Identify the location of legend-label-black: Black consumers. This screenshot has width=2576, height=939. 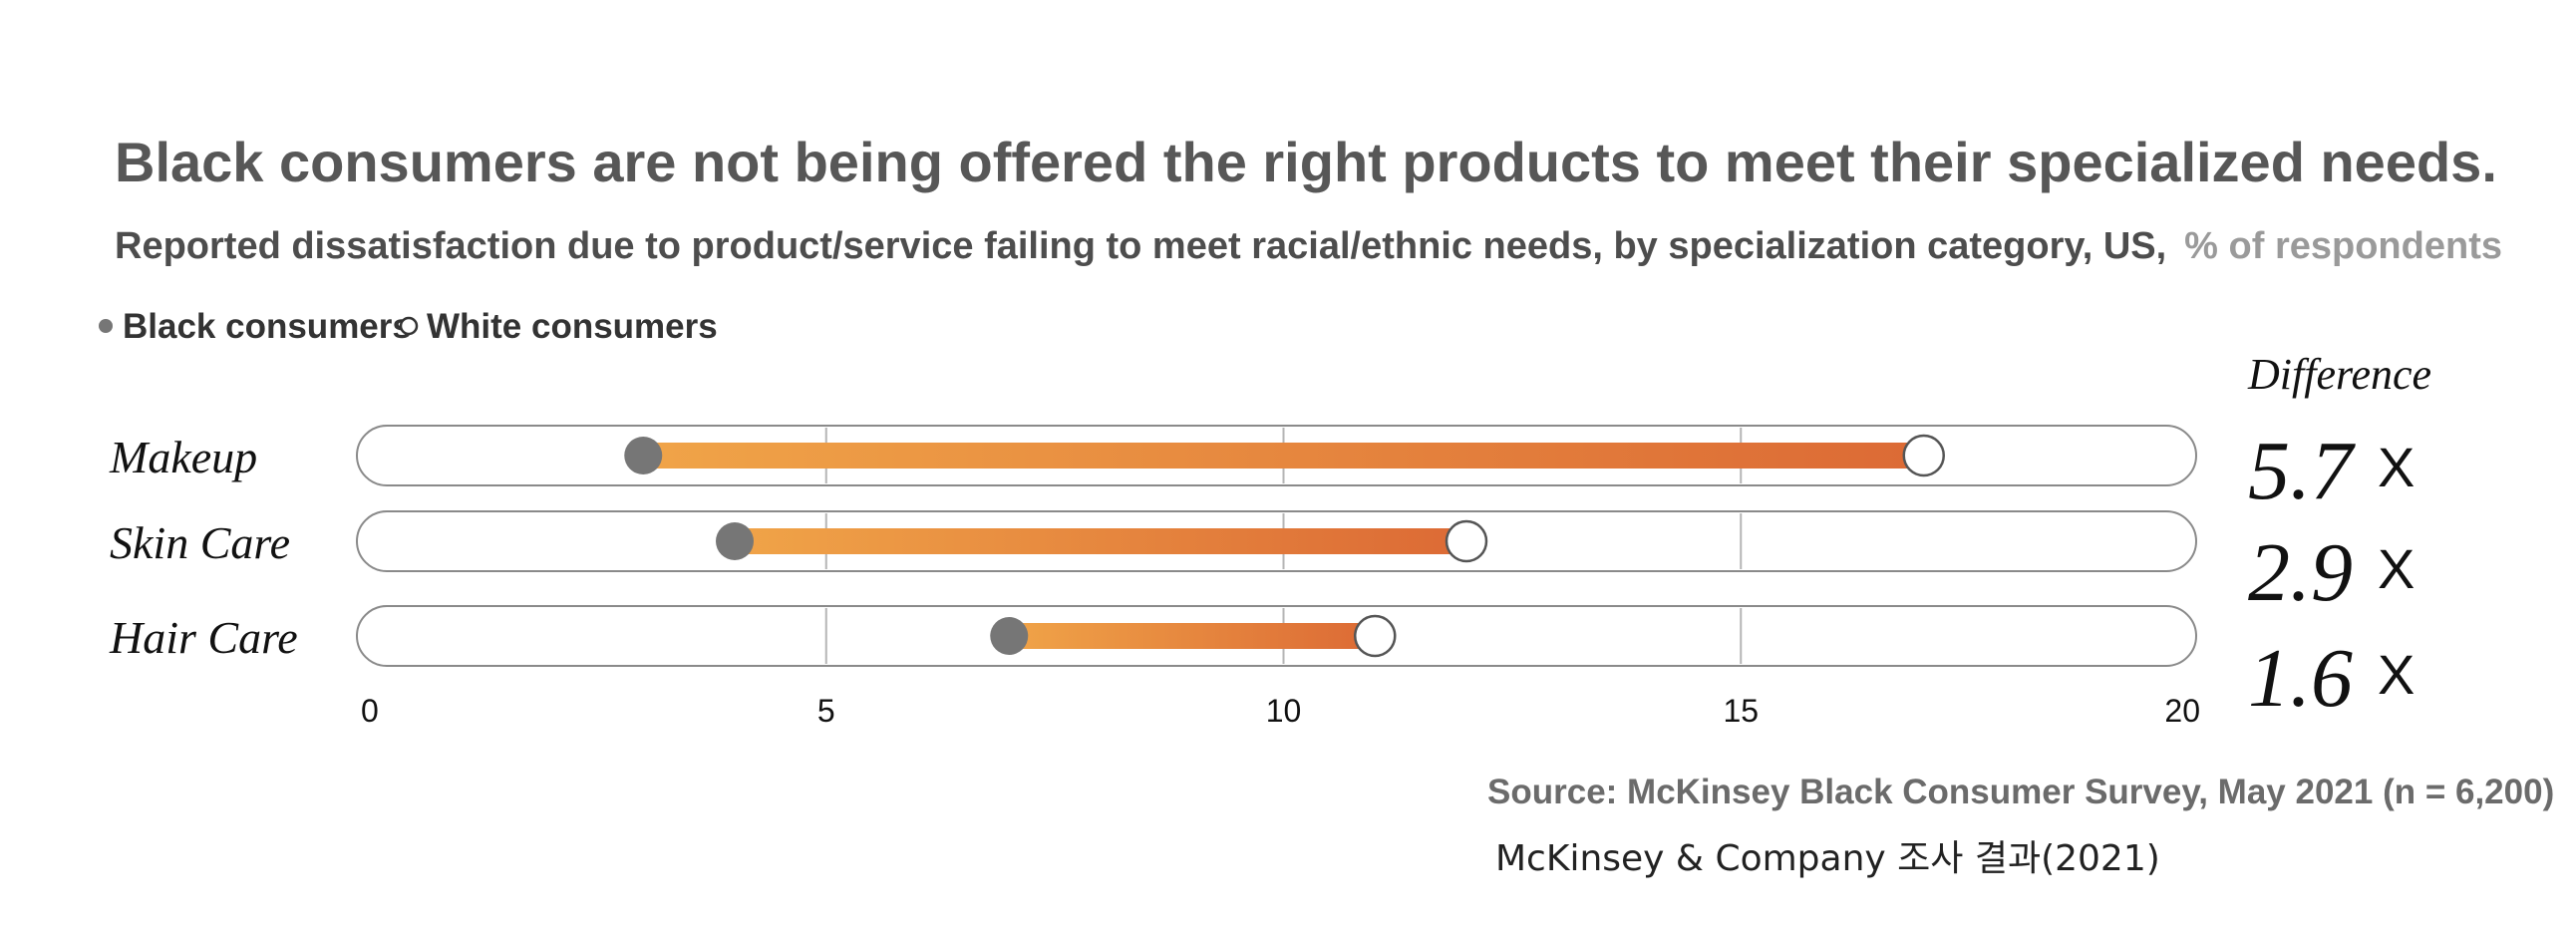
(267, 326).